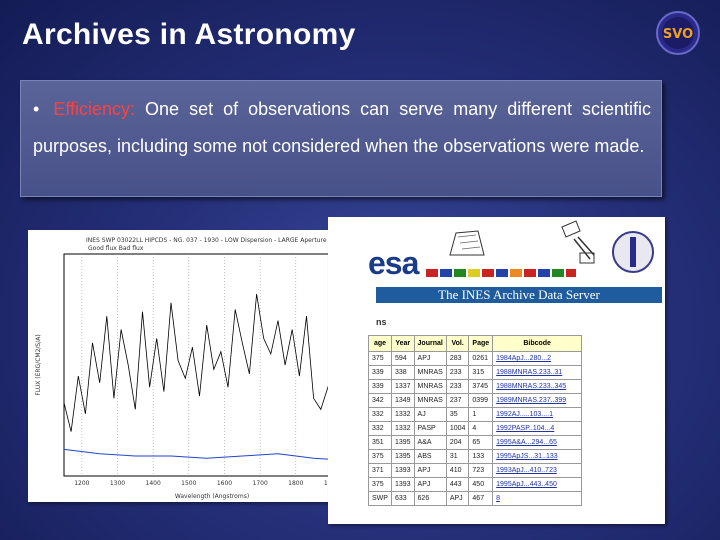  I want to click on table-row: 332 1332 AJ 35 1 1992AJ.....103....1, so click(475, 414).